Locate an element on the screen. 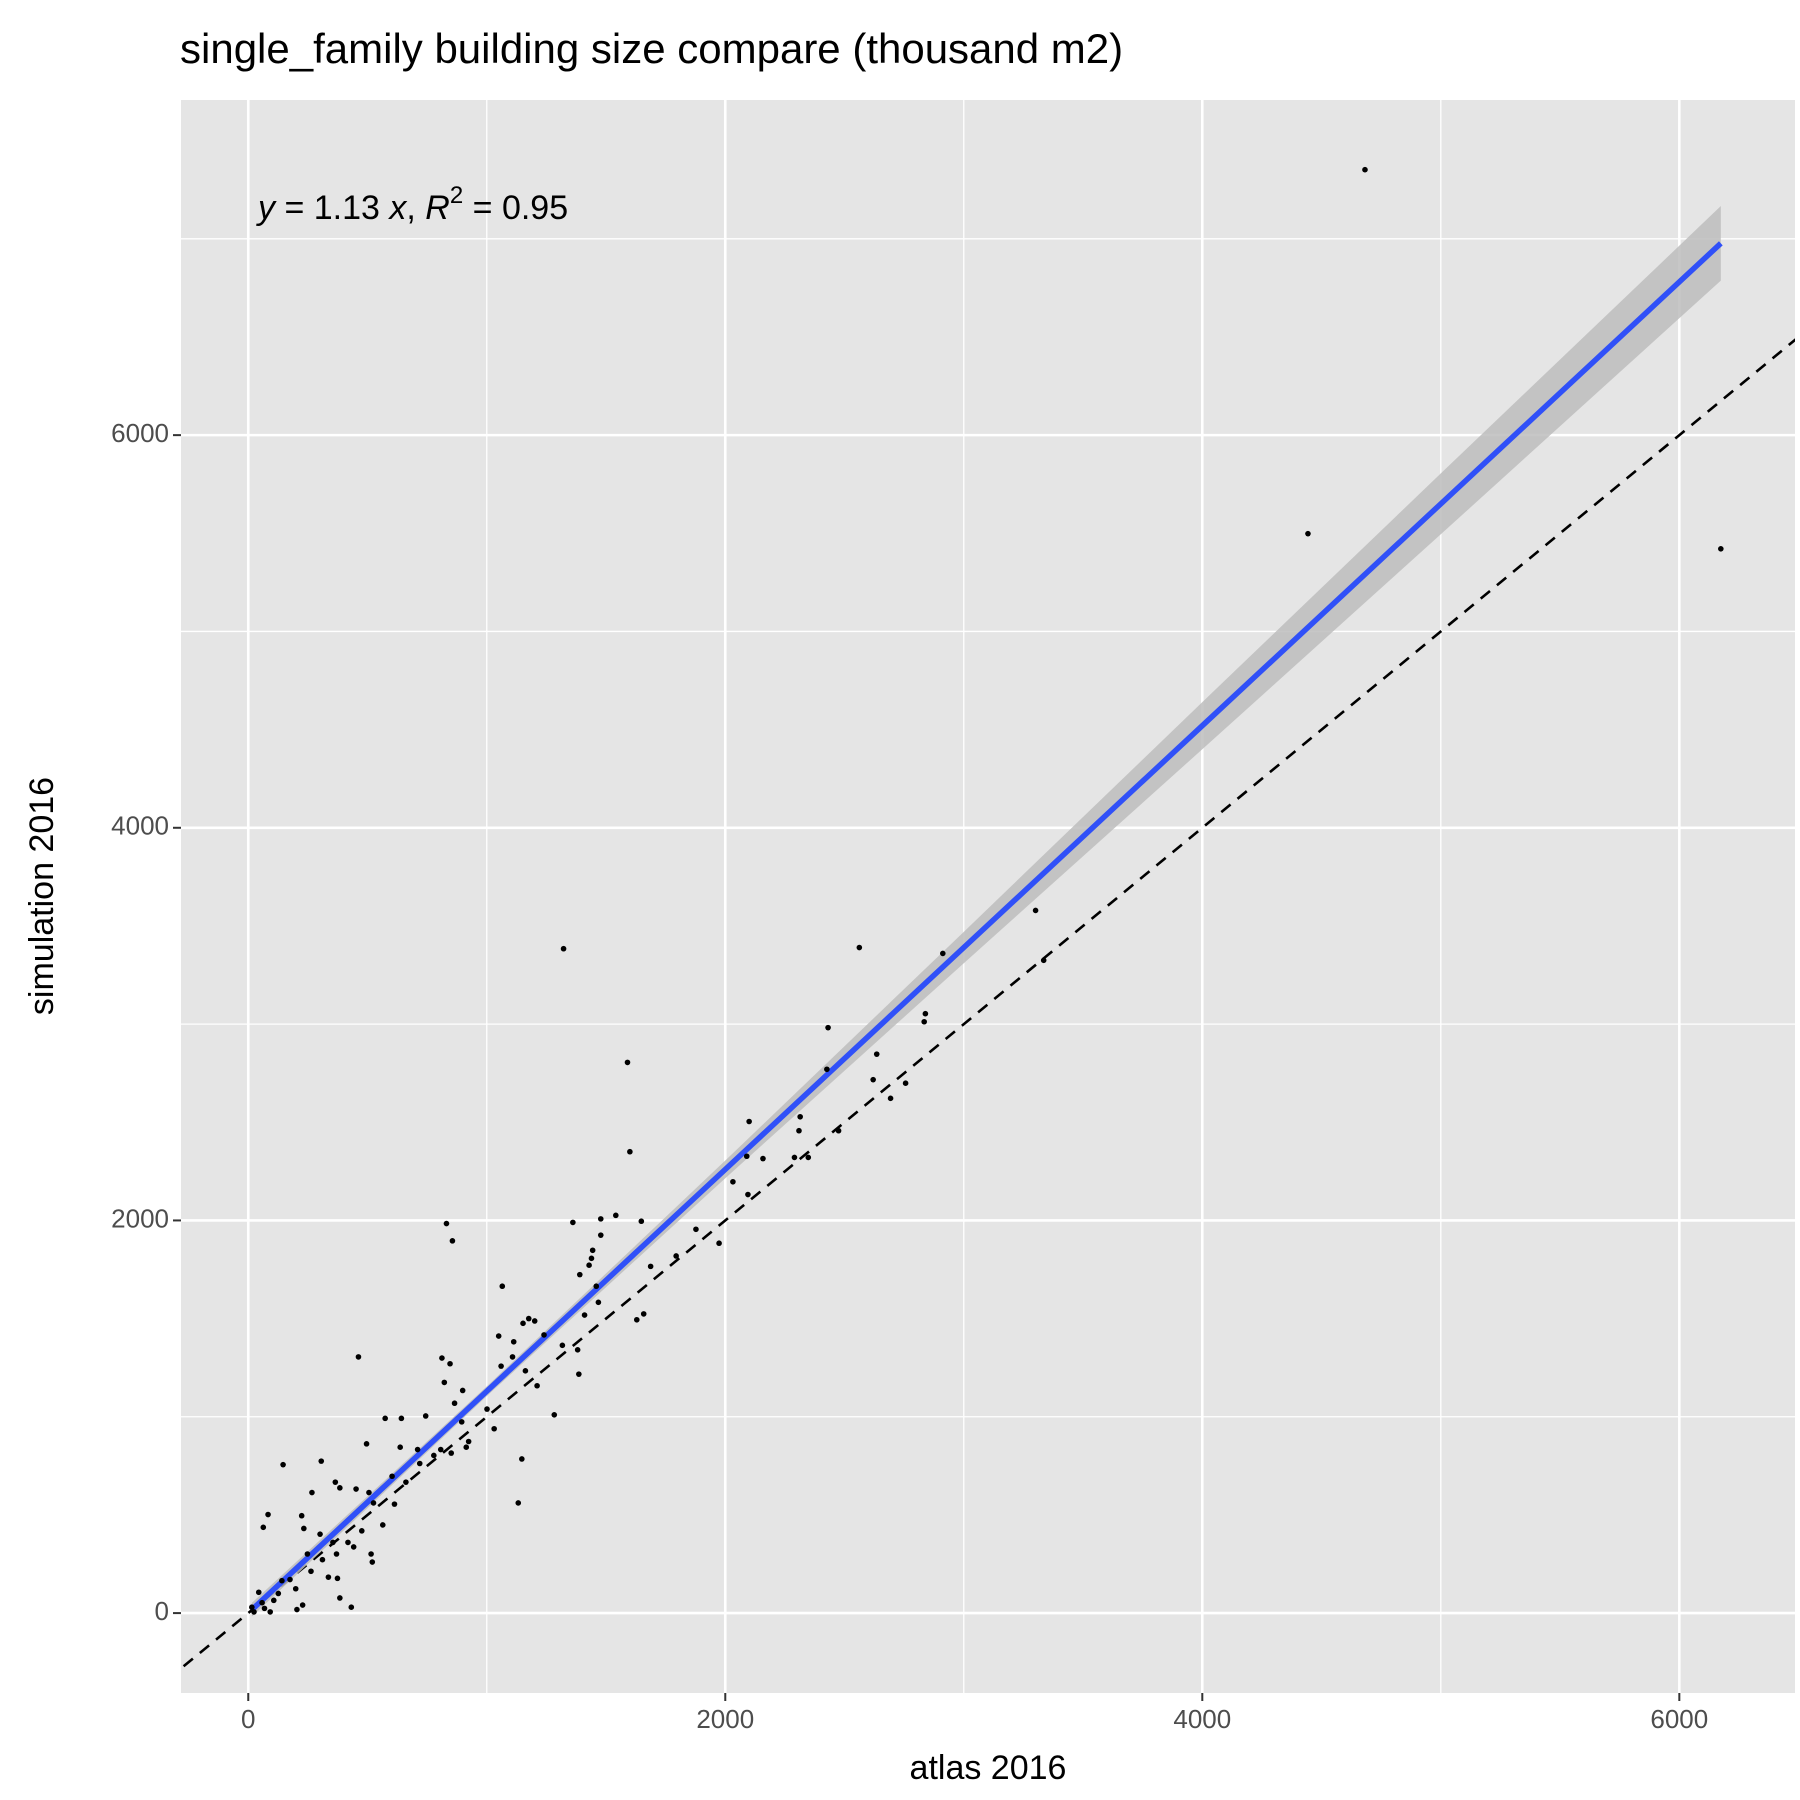 This screenshot has width=1800, height=1800. y-tick-label: 6000 is located at coordinates (140, 433).